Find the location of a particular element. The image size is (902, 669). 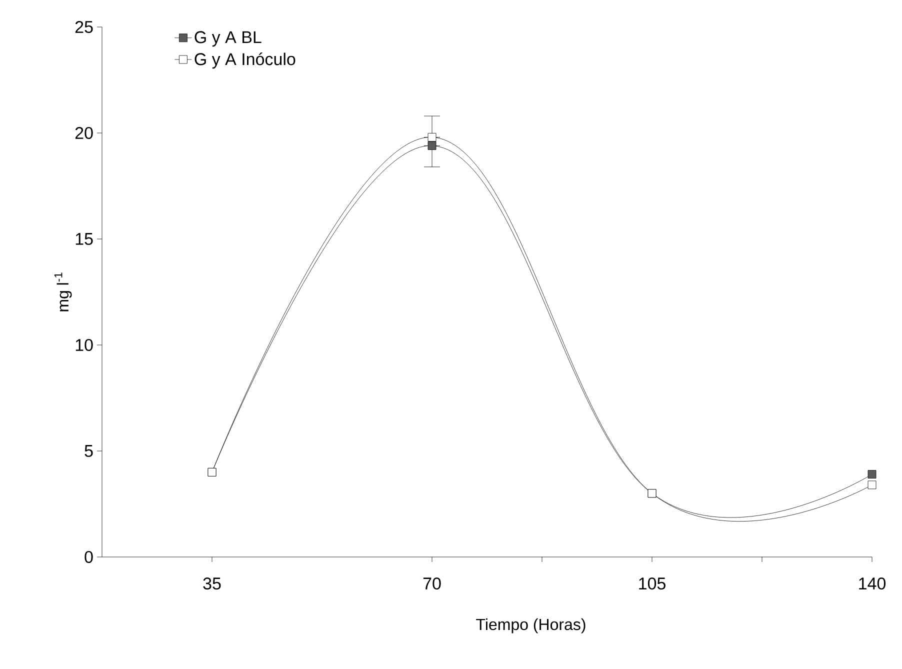

y-axis-title: mg l$^{-1}$ is located at coordinates (63, 292).